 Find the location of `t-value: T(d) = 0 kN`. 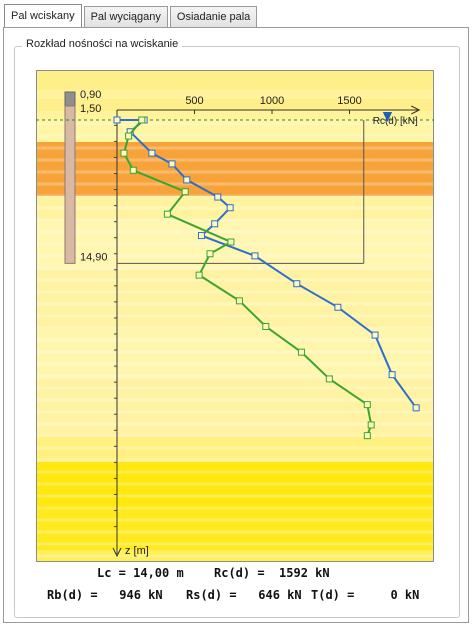

t-value: T(d) = 0 kN is located at coordinates (365, 595).